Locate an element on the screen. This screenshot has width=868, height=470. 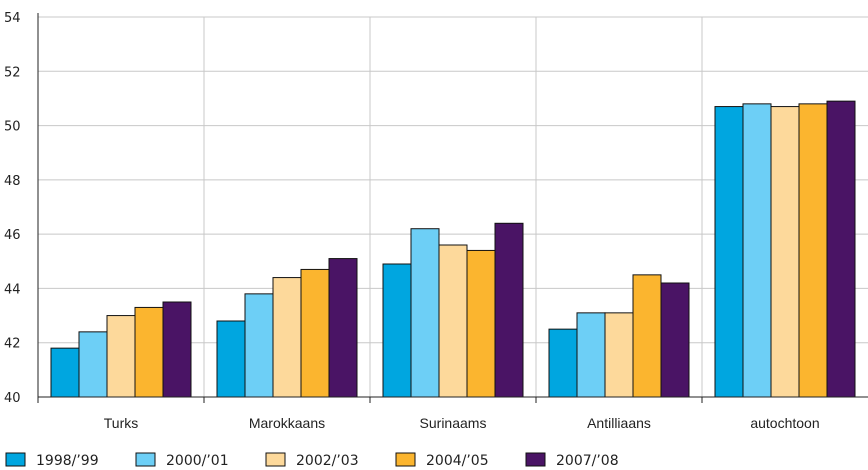
y-tick-label: 46 is located at coordinates (12, 235).